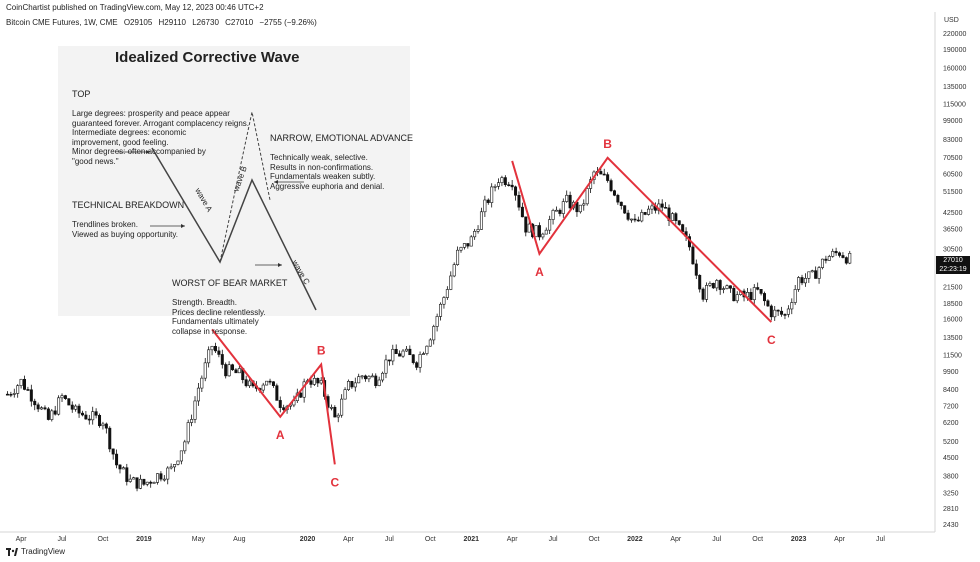  Describe the element at coordinates (953, 260) in the screenshot. I see `last-price: 27010` at that location.